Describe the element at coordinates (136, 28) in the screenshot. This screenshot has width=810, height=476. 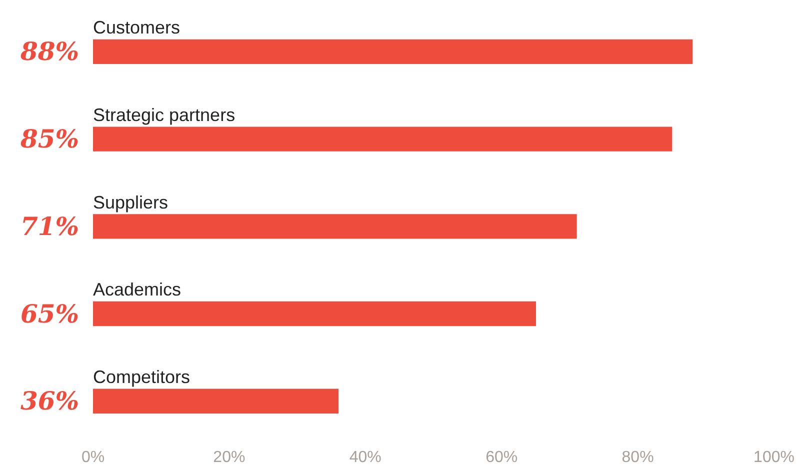
I see `y-tick-label: Customers` at that location.